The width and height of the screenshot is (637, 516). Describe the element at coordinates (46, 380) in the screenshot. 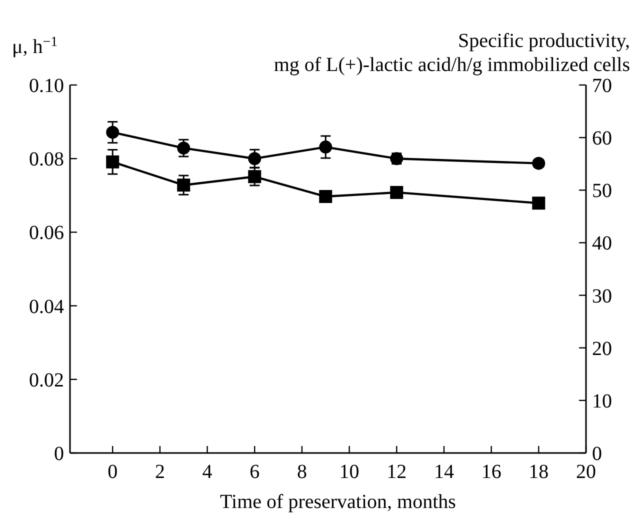

I see `y-tick-label: 0.02` at that location.